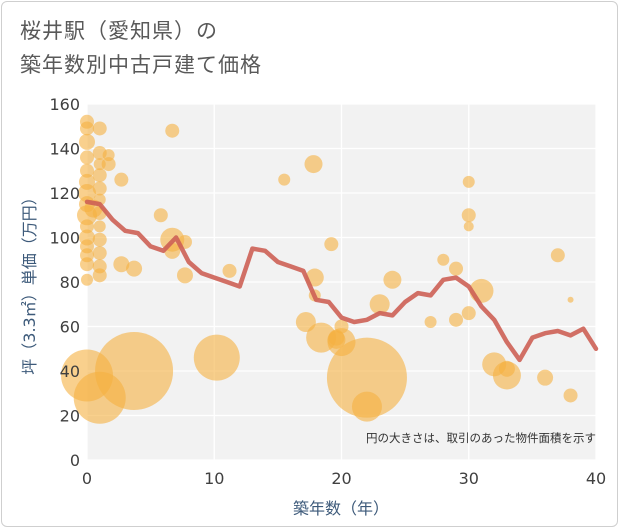  I want to click on x-tick-label-20: 20, so click(341, 478).